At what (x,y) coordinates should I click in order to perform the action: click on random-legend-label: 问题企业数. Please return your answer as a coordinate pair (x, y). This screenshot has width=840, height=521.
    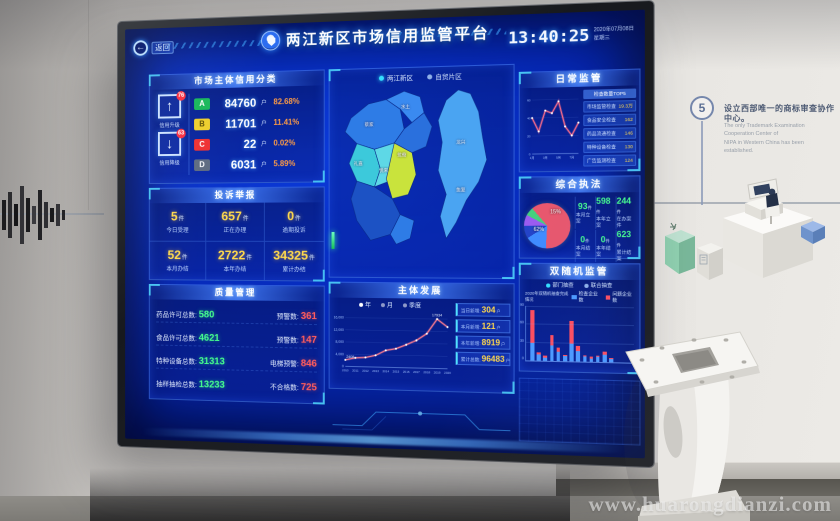
    Looking at the image, I should click on (622, 297).